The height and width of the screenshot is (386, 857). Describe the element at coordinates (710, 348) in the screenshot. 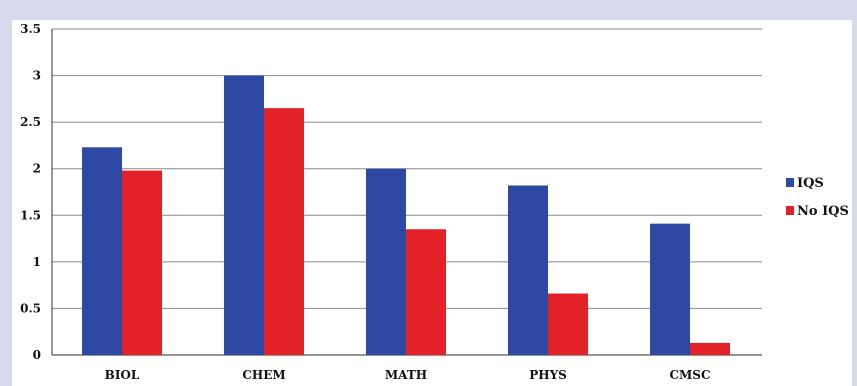

I see `bar-cmsc-no-iqs` at that location.